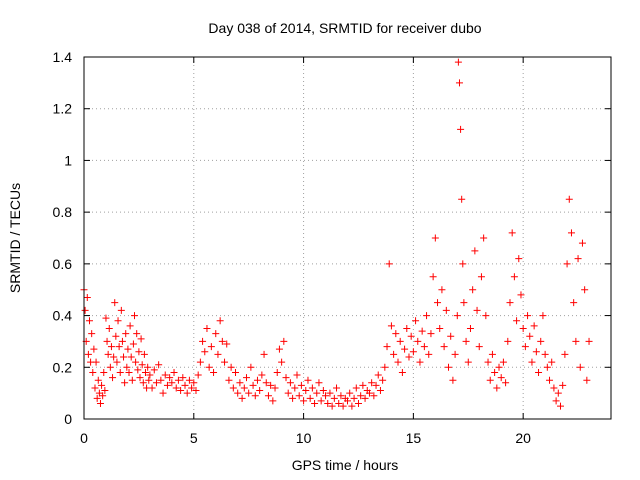  What do you see at coordinates (194, 438) in the screenshot?
I see `x-tick-label: 5` at bounding box center [194, 438].